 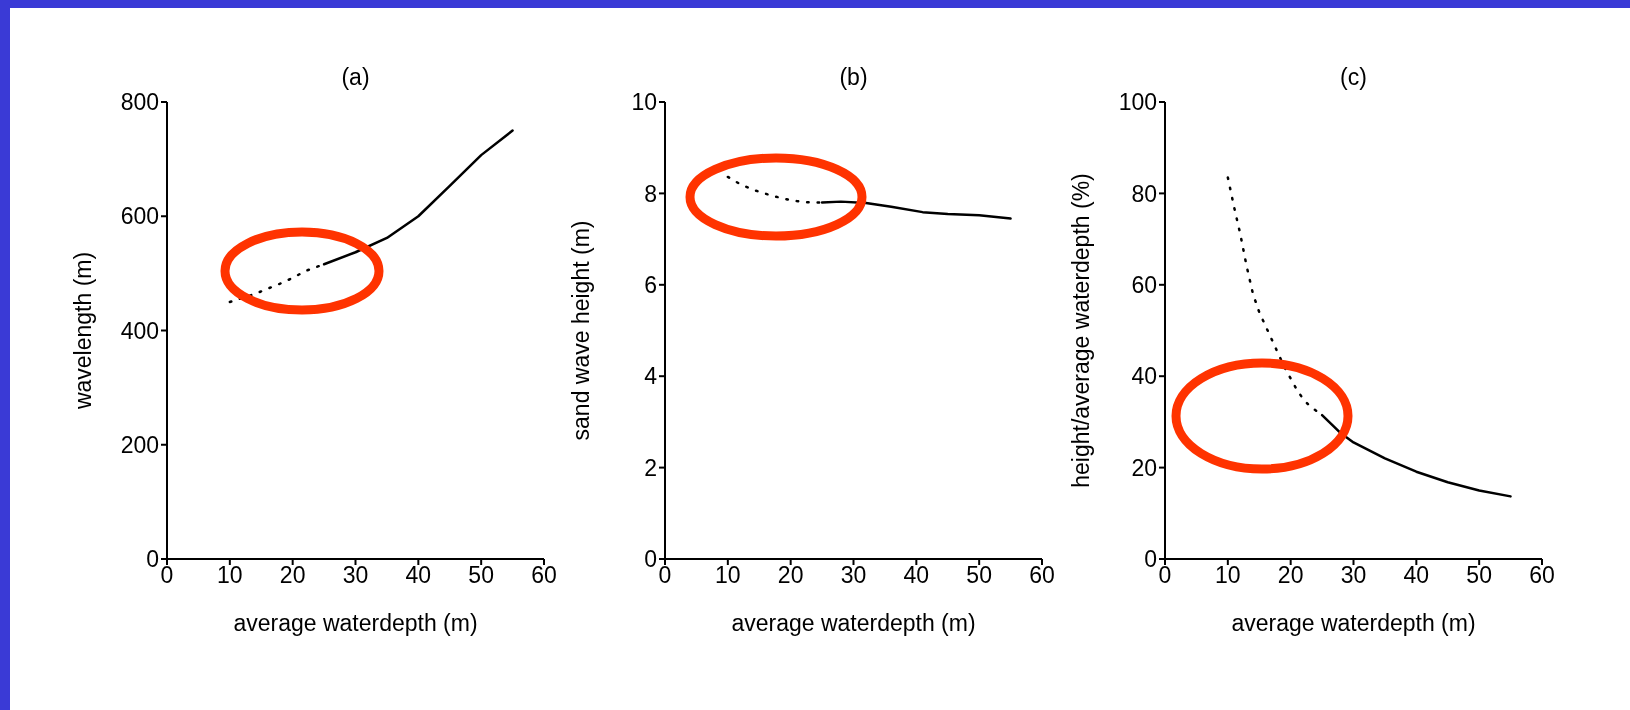 I want to click on y-tick-label: 10, so click(x=644, y=102).